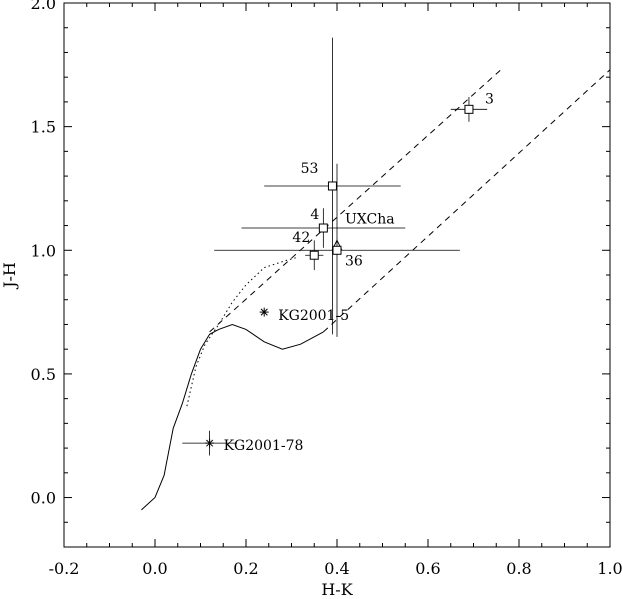 This screenshot has width=623, height=599. Describe the element at coordinates (489, 99) in the screenshot. I see `point-label: 3` at that location.